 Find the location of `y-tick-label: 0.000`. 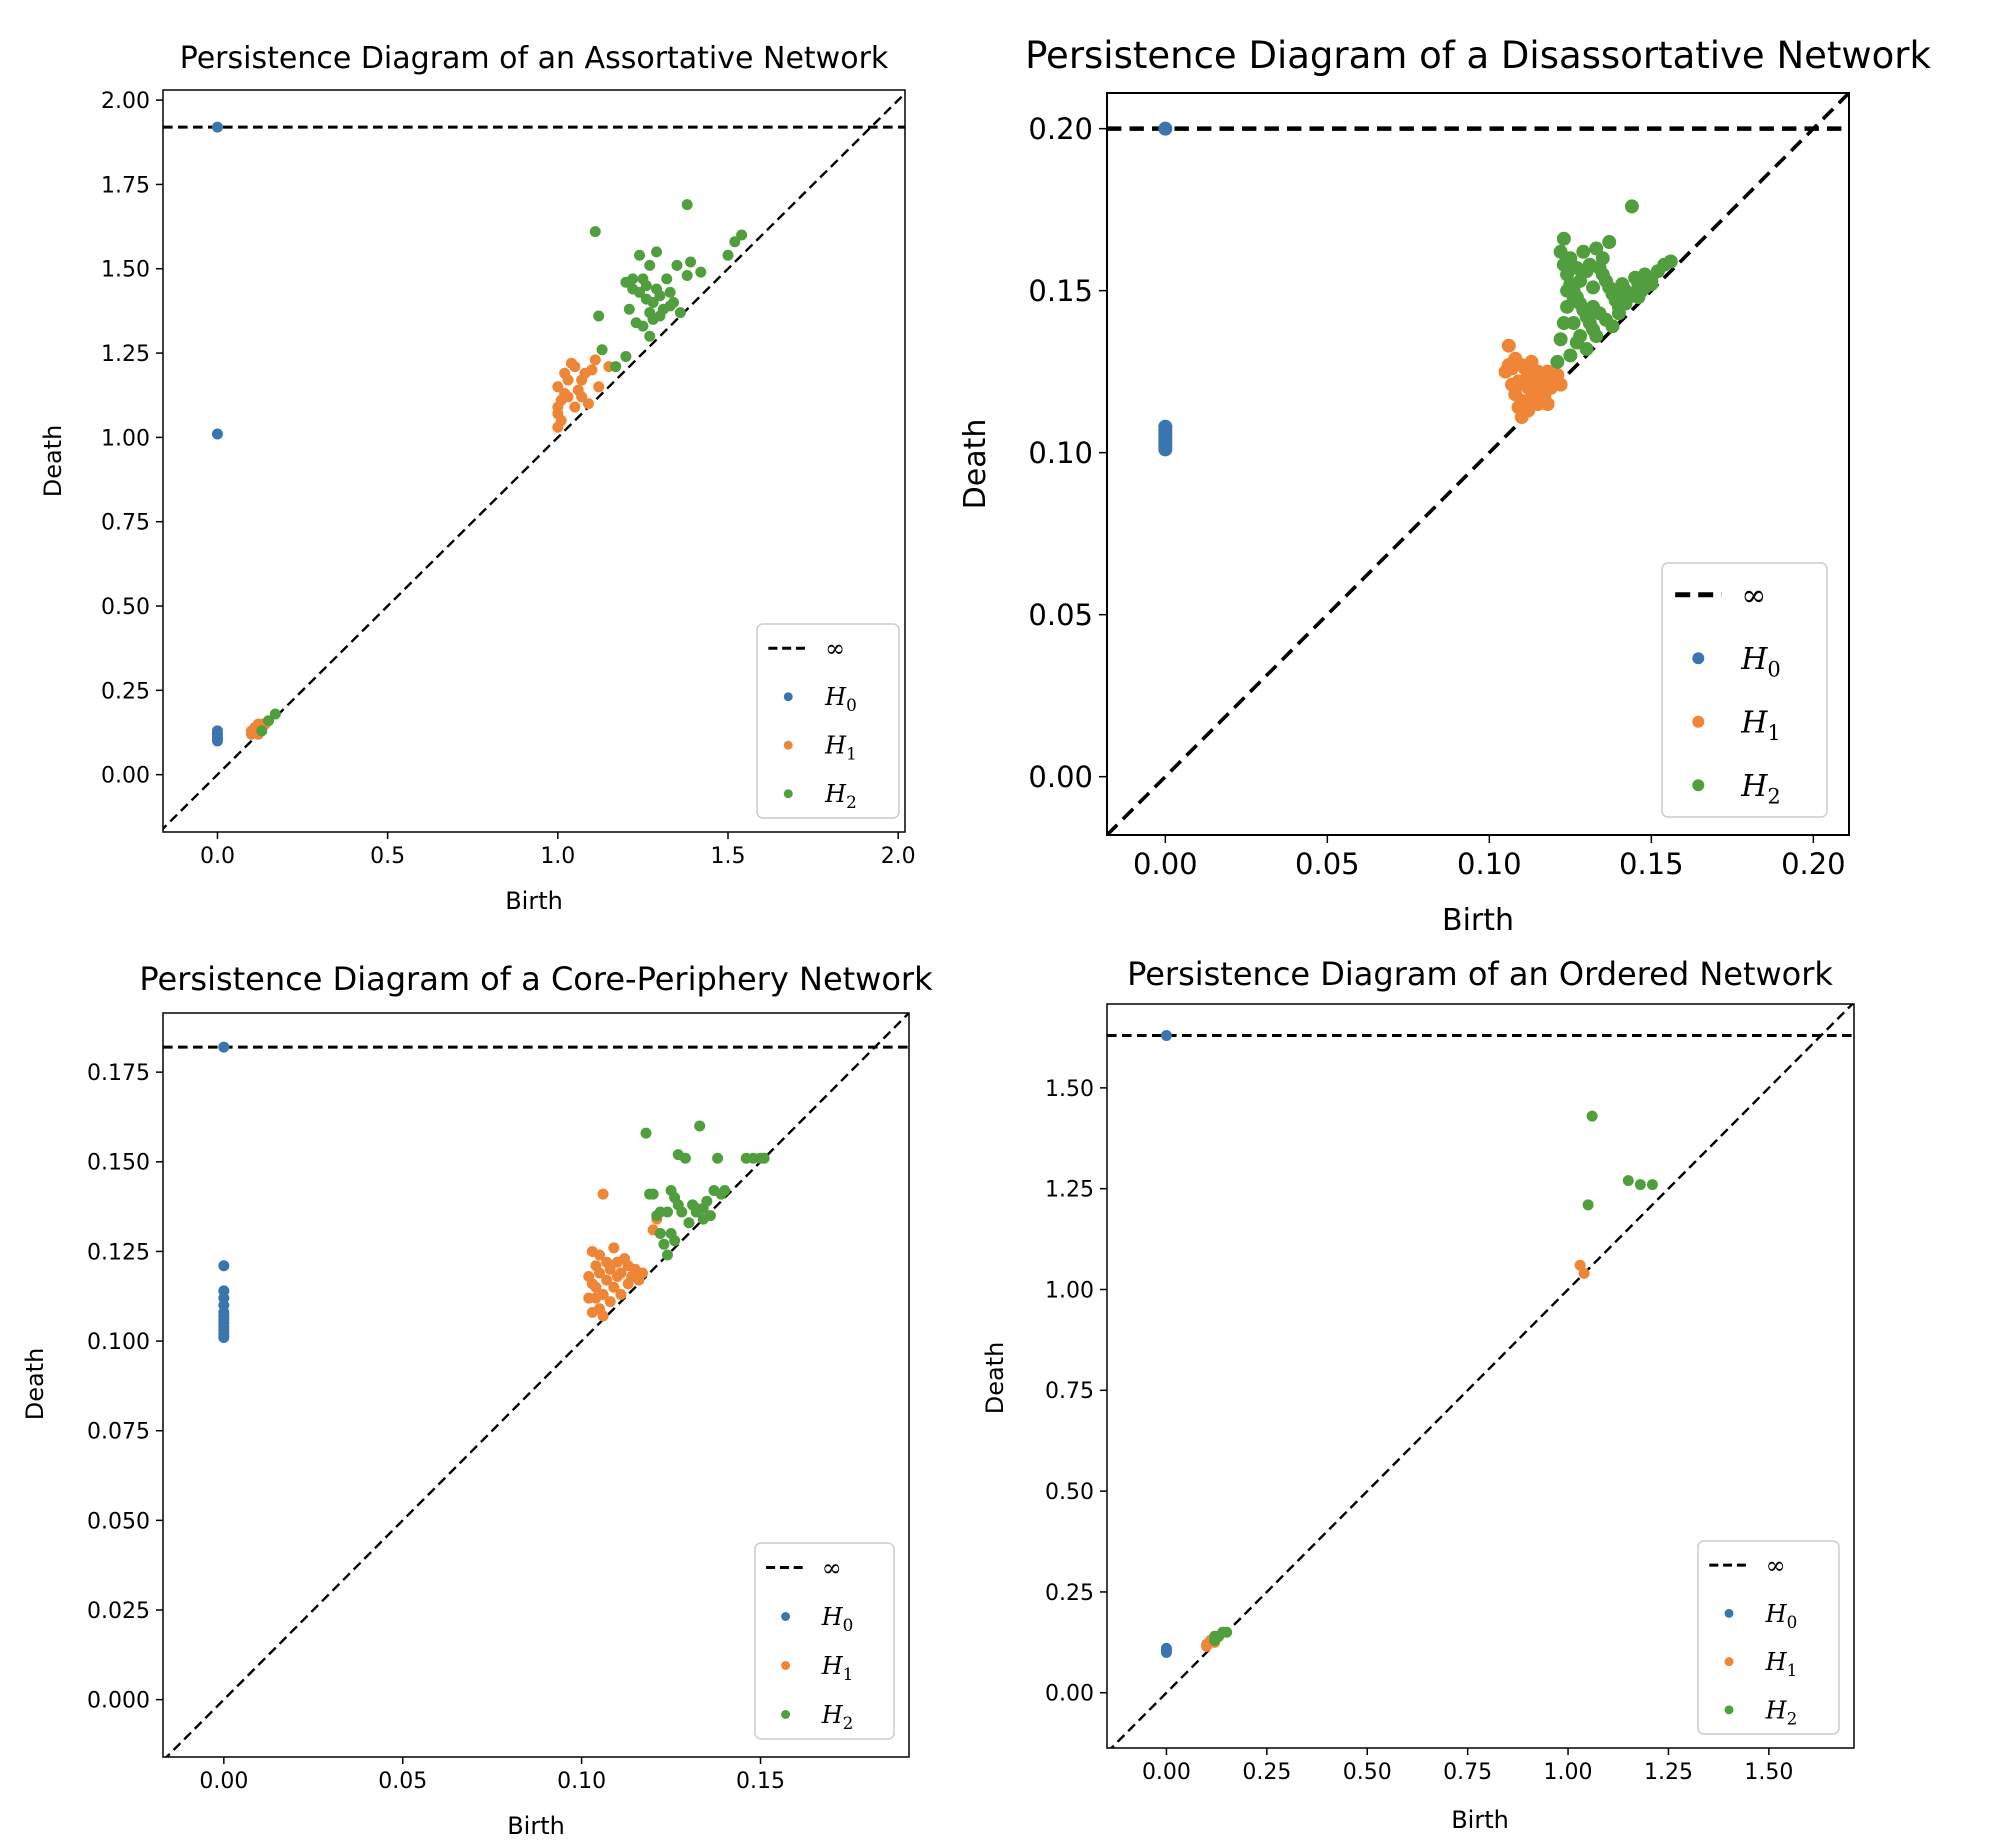

y-tick-label: 0.000 is located at coordinates (118, 1701).